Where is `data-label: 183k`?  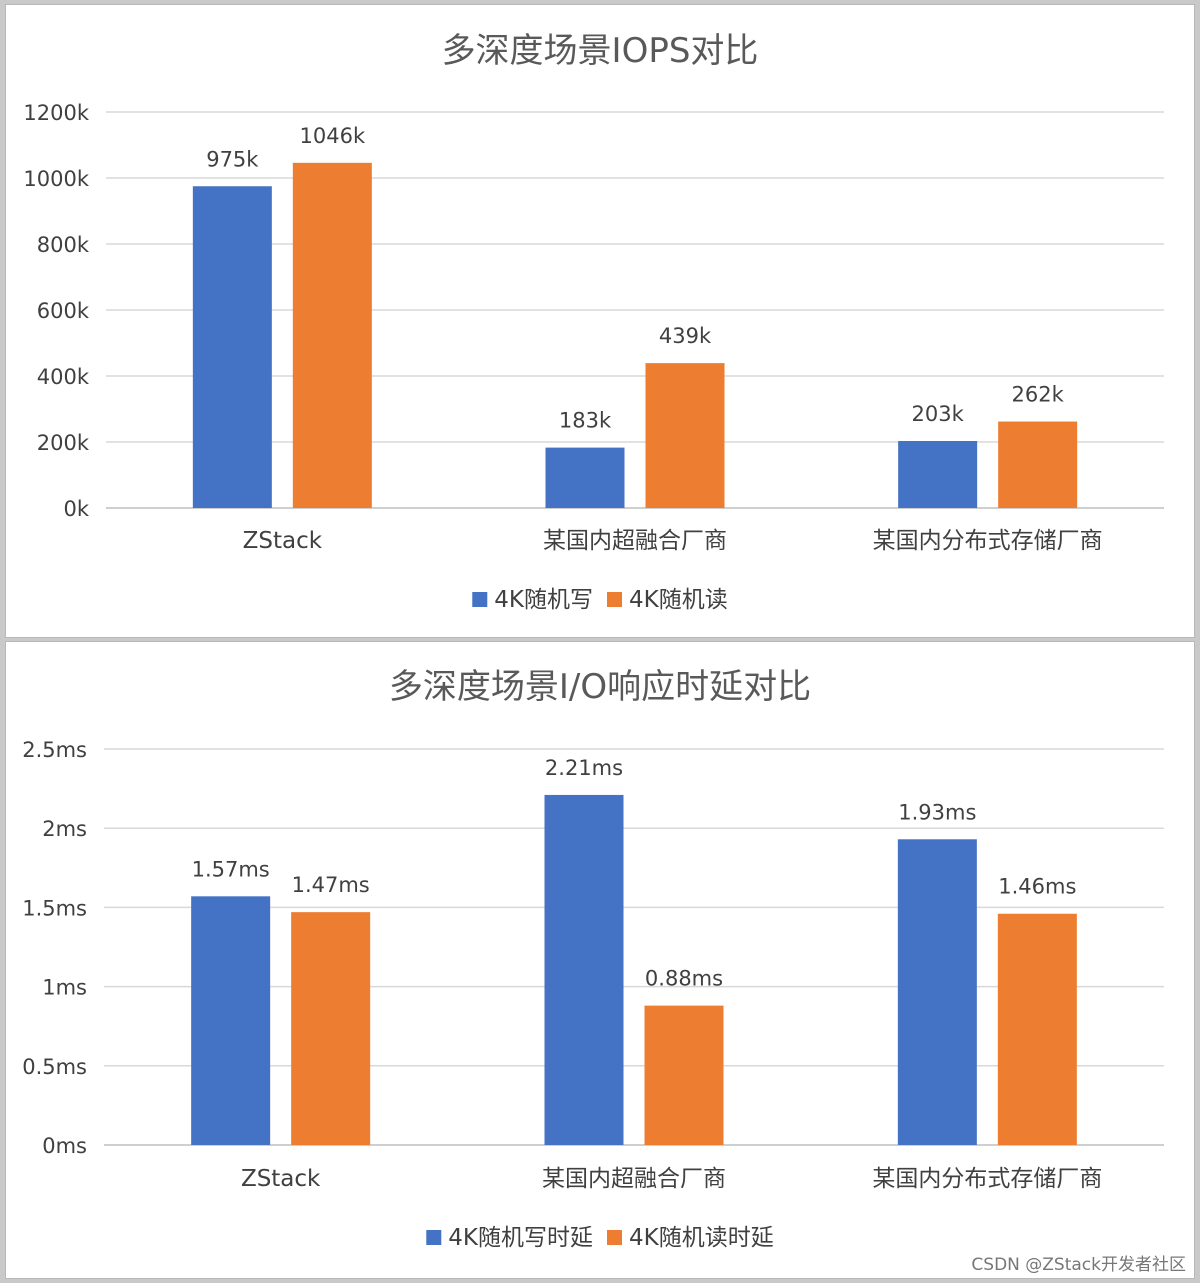
data-label: 183k is located at coordinates (585, 421).